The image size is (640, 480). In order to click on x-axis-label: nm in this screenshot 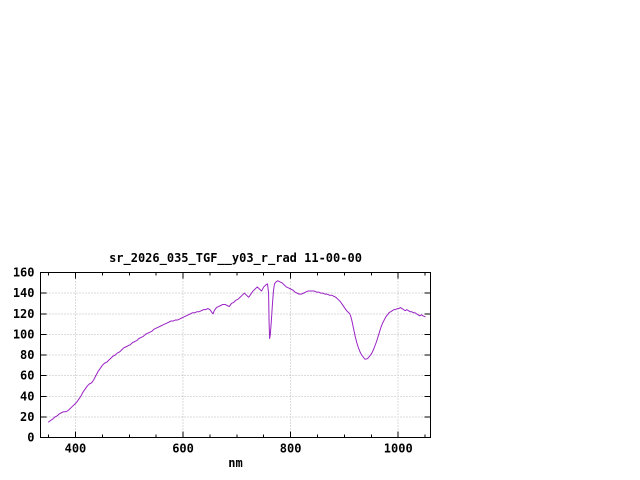, I will do `click(235, 463)`.